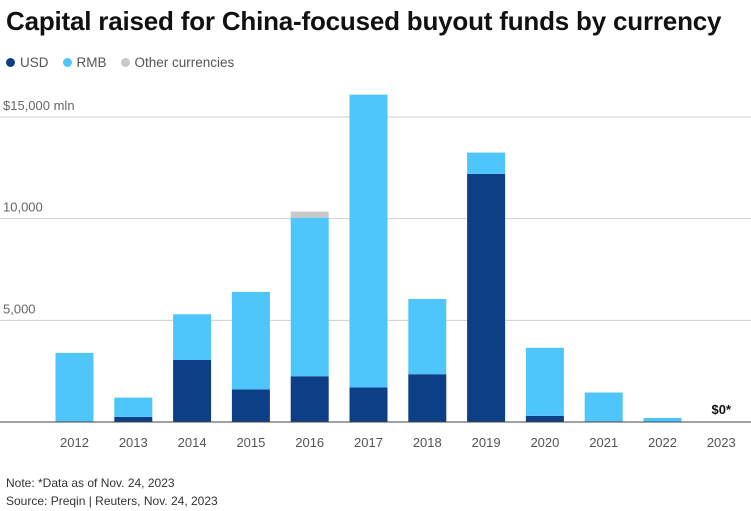  I want to click on x-tick-label: 2016, so click(309, 442).